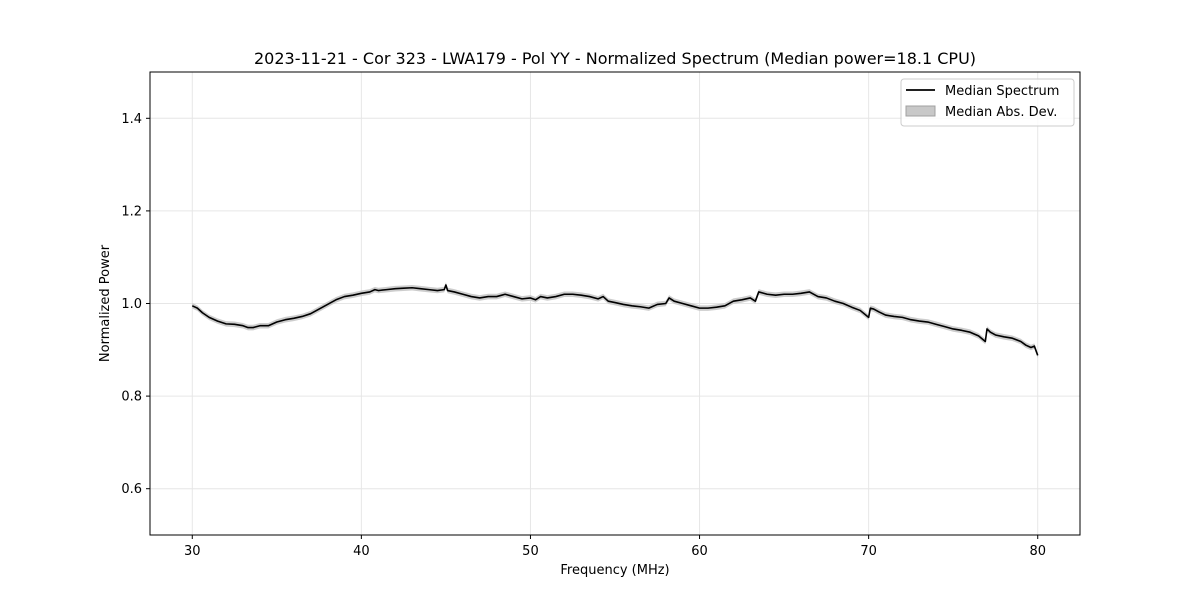  Describe the element at coordinates (920, 111) in the screenshot. I see `legend-band-swatch` at that location.